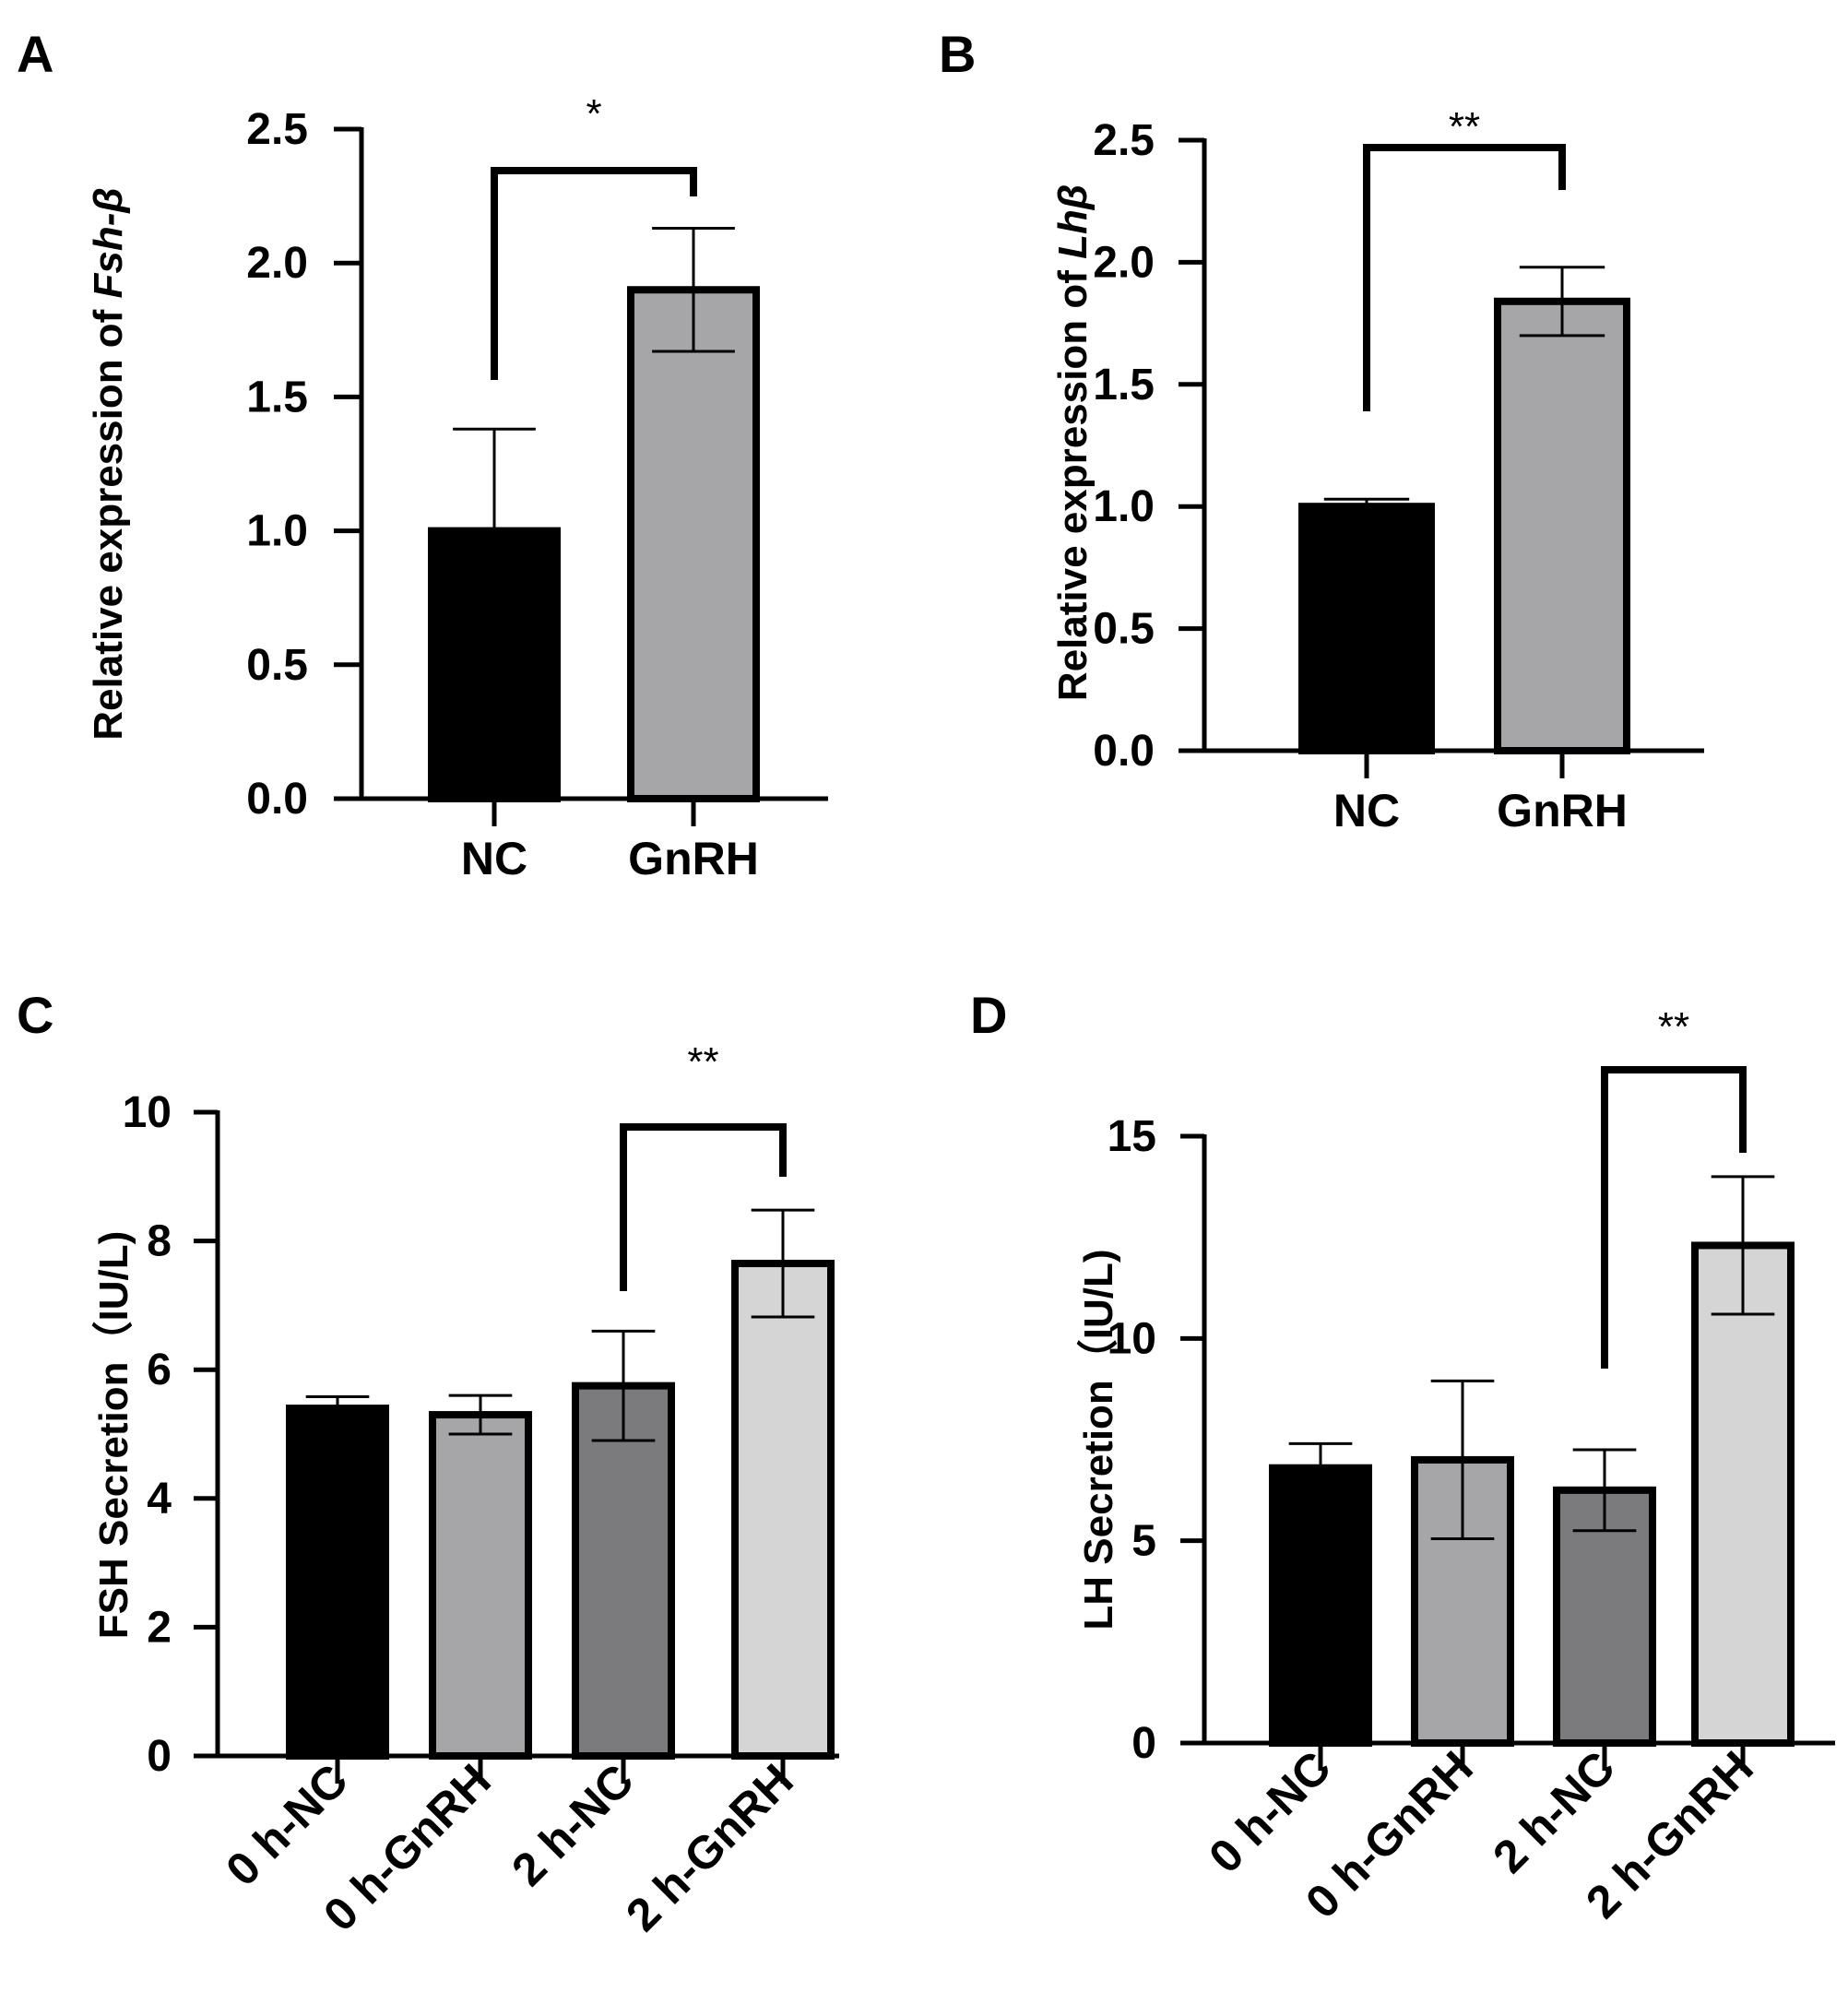 This screenshot has height=2016, width=1848. What do you see at coordinates (114, 1435) in the screenshot?
I see `panel-c-y-label: FSH Secretion（IU/L)` at bounding box center [114, 1435].